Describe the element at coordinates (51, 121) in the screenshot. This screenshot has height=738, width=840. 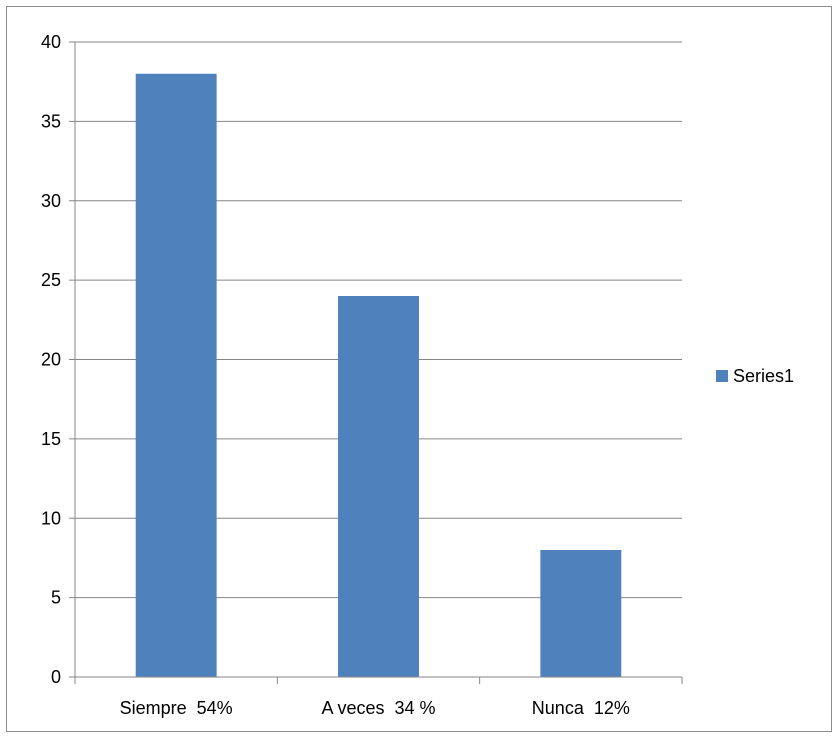
I see `y-tick-label: 35` at that location.